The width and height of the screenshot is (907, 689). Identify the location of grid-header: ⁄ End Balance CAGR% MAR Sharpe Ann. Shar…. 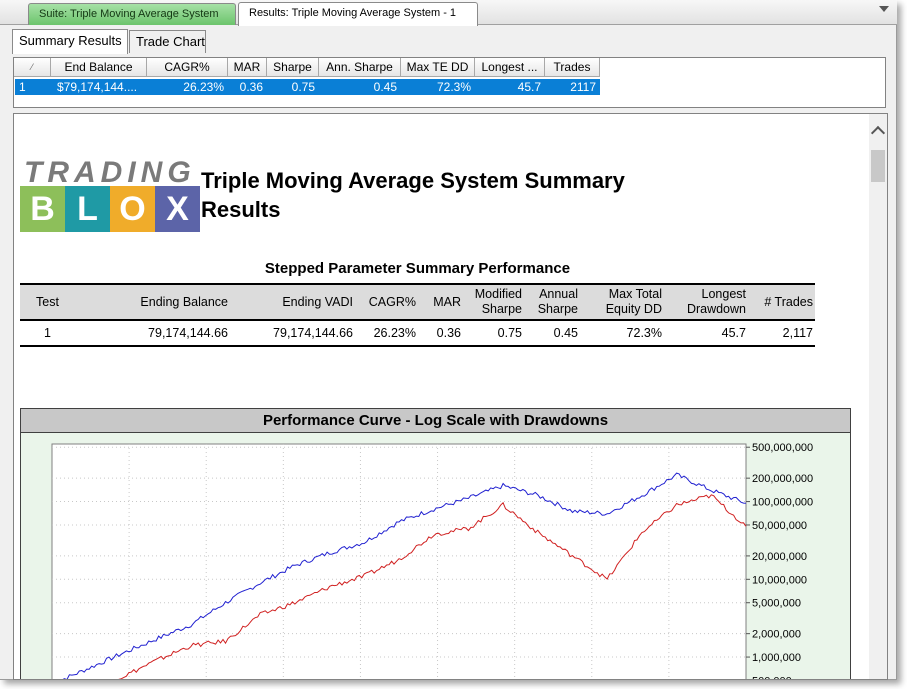
(307, 67).